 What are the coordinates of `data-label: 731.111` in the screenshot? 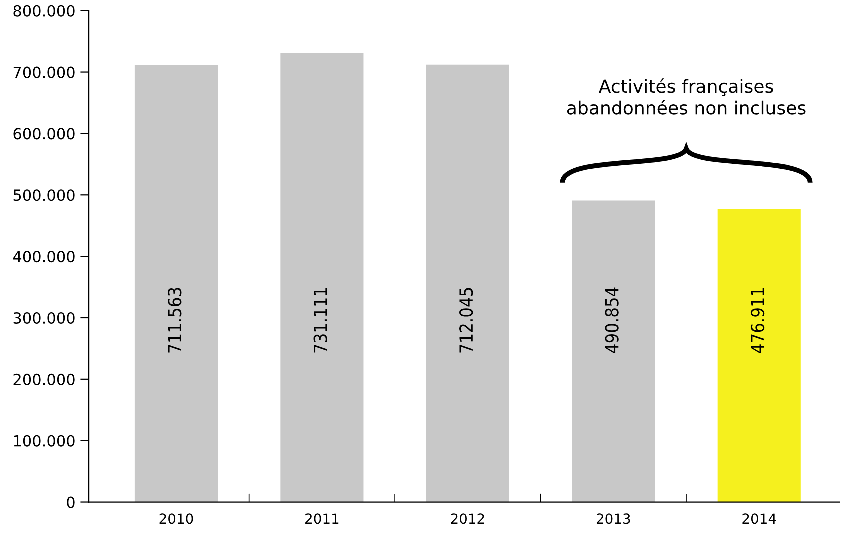 It's located at (321, 320).